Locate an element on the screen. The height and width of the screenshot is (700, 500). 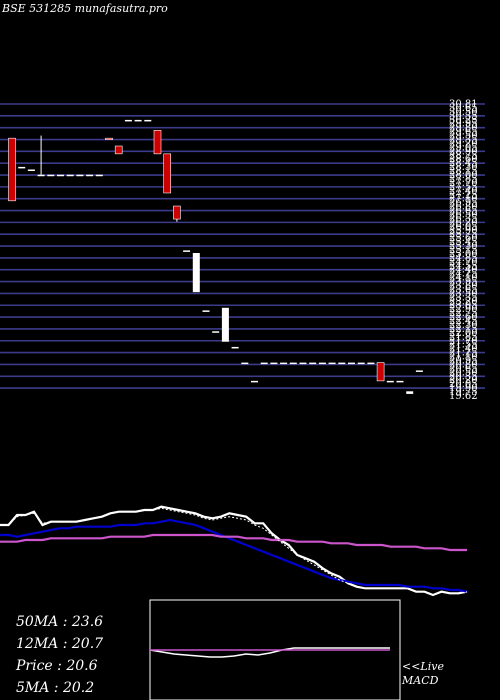
price-tick-label: 22.75 is located at coordinates (463, 313).